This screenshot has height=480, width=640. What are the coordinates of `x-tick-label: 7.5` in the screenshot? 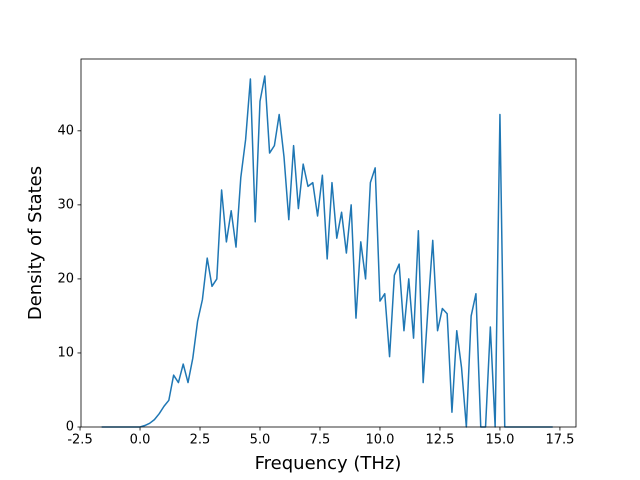 It's located at (320, 440).